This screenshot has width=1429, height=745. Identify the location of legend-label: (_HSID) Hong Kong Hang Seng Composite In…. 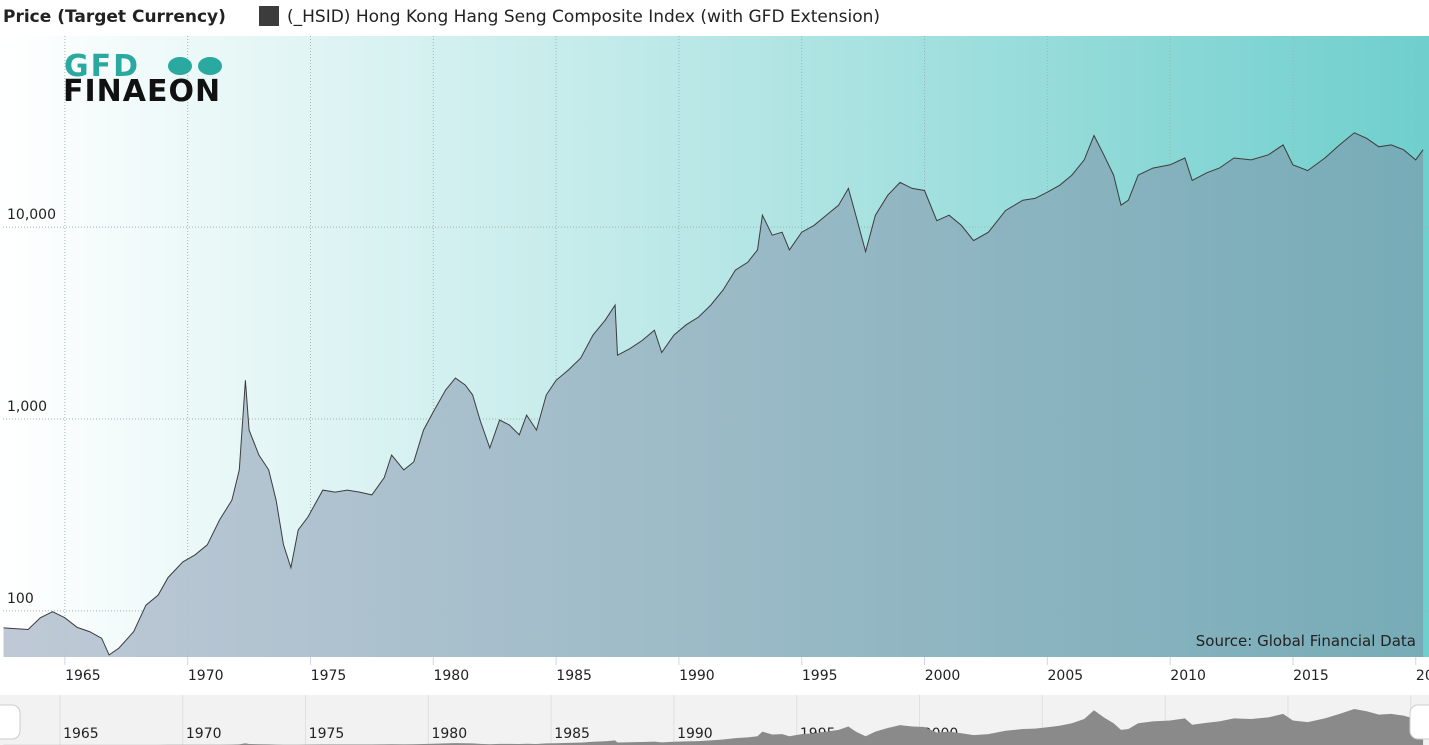
(583, 17).